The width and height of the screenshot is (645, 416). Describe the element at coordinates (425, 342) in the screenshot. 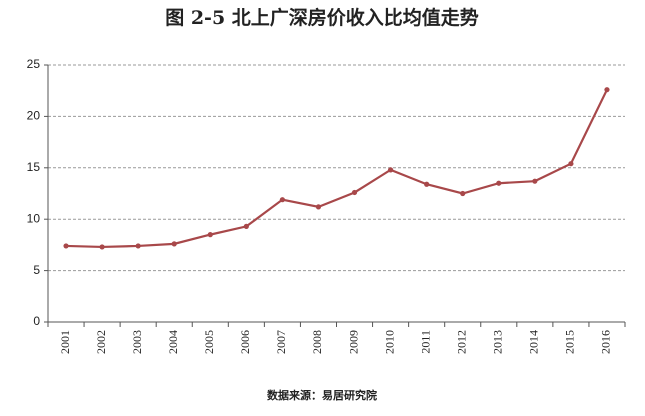

I see `x-tick-label: 2011` at that location.